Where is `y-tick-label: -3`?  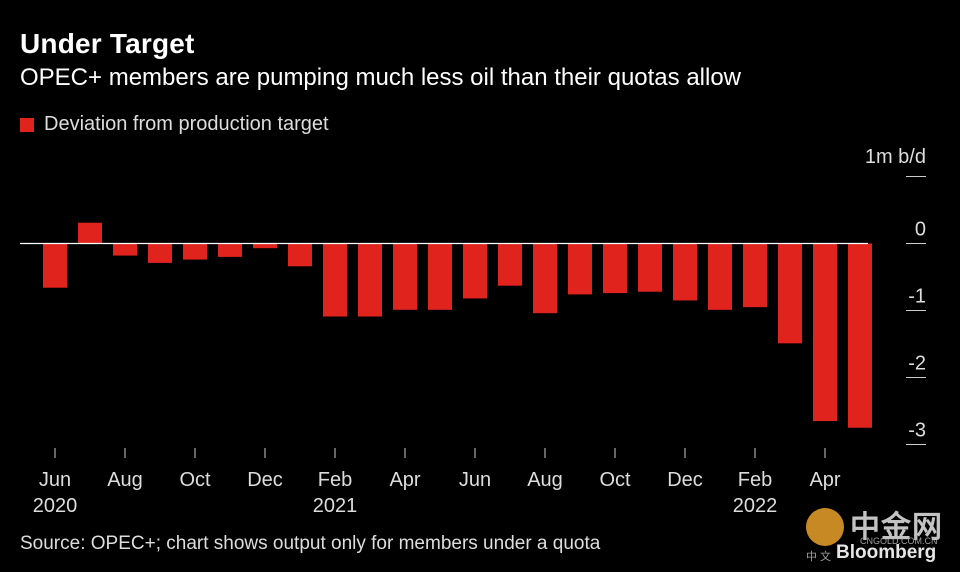 y-tick-label: -3 is located at coordinates (917, 431).